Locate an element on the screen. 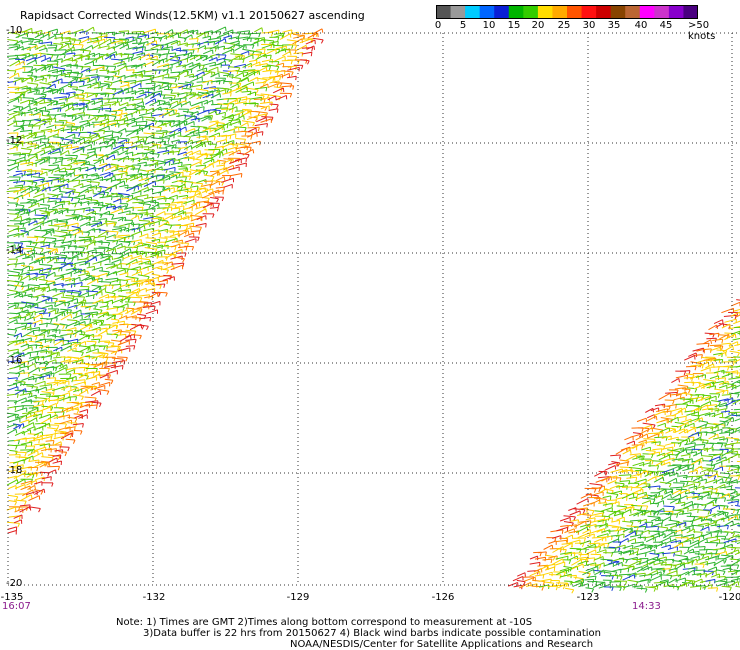 The height and width of the screenshot is (650, 740). scale-swatch is located at coordinates (647, 12).